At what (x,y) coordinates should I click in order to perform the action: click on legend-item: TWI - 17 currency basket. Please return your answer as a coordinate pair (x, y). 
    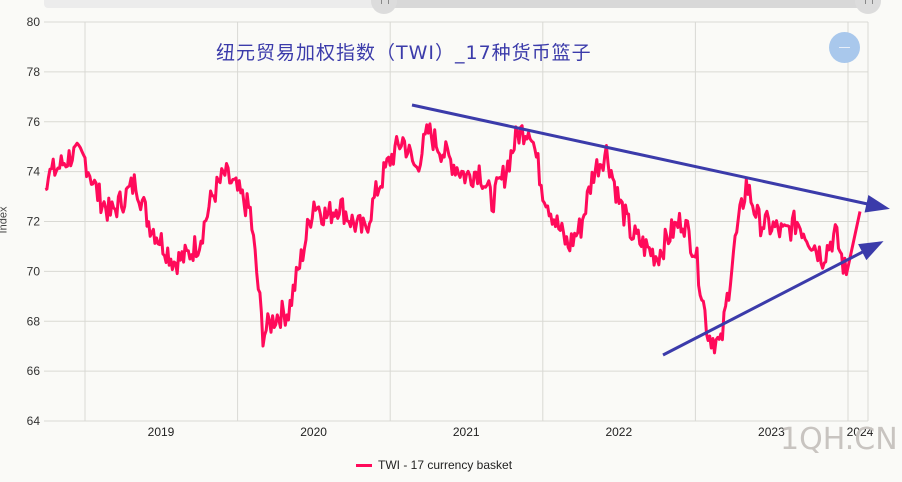
    Looking at the image, I should click on (434, 465).